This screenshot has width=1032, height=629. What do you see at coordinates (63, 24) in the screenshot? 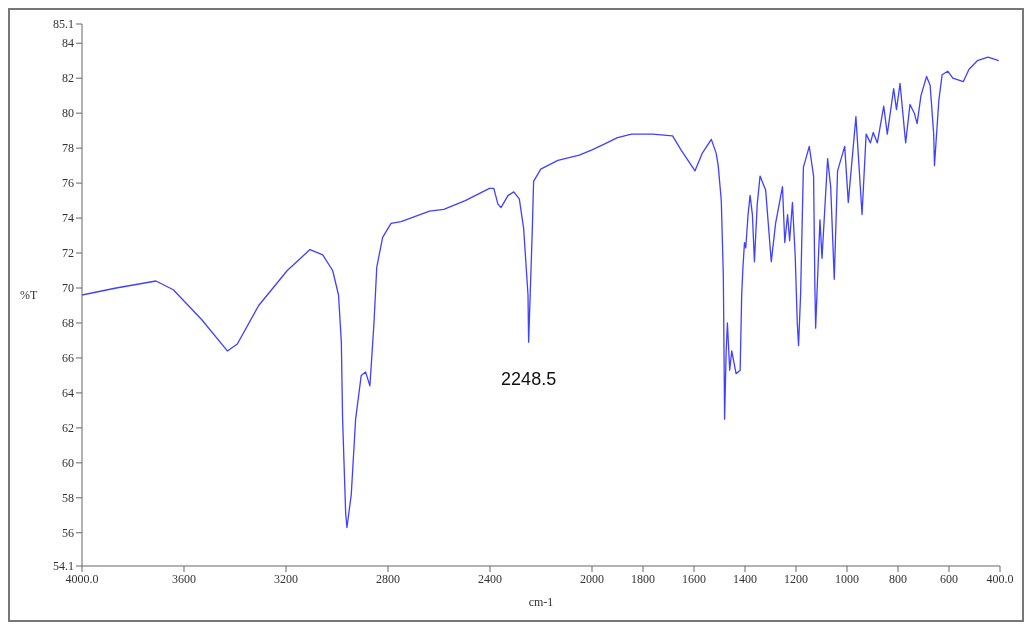
I see `y-tick-label: 85.1` at bounding box center [63, 24].